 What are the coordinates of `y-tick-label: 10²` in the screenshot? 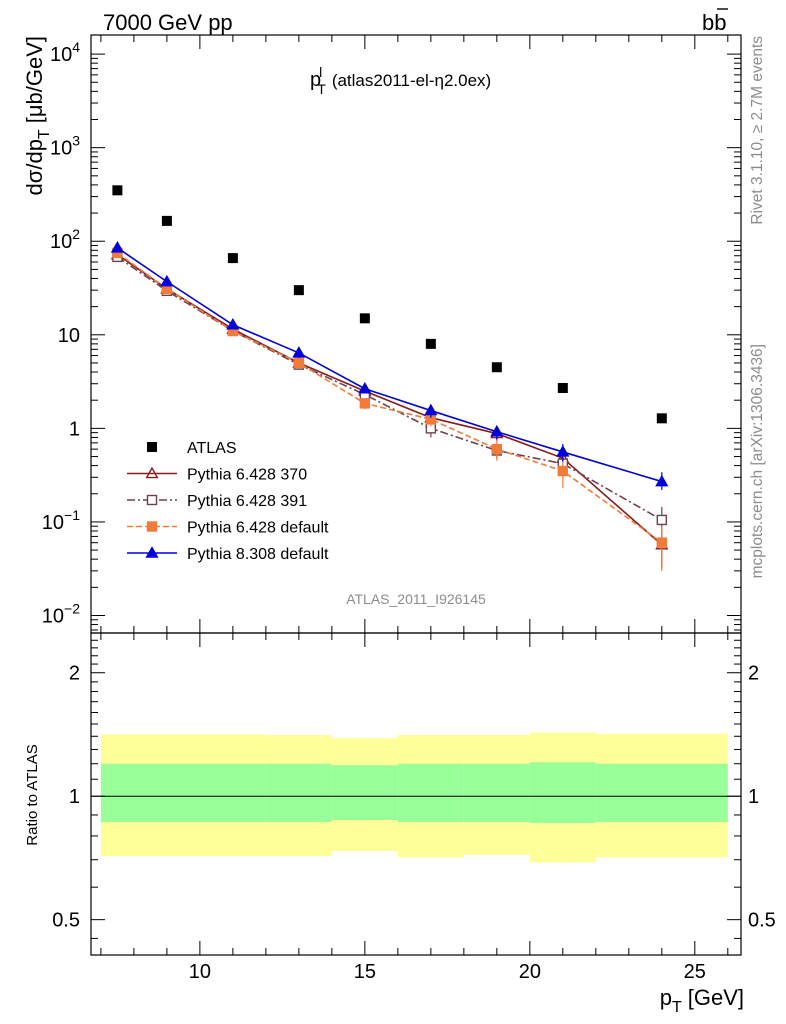 It's located at (65, 239).